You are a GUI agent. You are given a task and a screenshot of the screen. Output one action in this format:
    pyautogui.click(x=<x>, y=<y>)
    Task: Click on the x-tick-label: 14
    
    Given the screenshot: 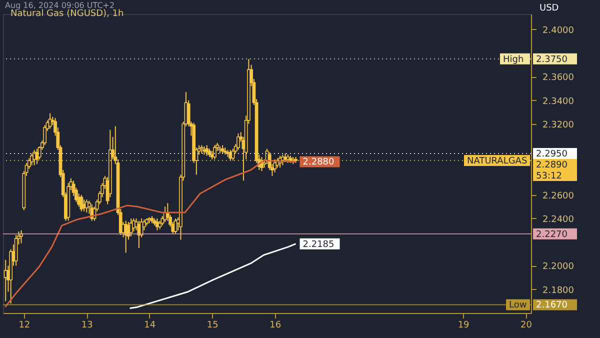 What is the action you would take?
    pyautogui.click(x=150, y=325)
    